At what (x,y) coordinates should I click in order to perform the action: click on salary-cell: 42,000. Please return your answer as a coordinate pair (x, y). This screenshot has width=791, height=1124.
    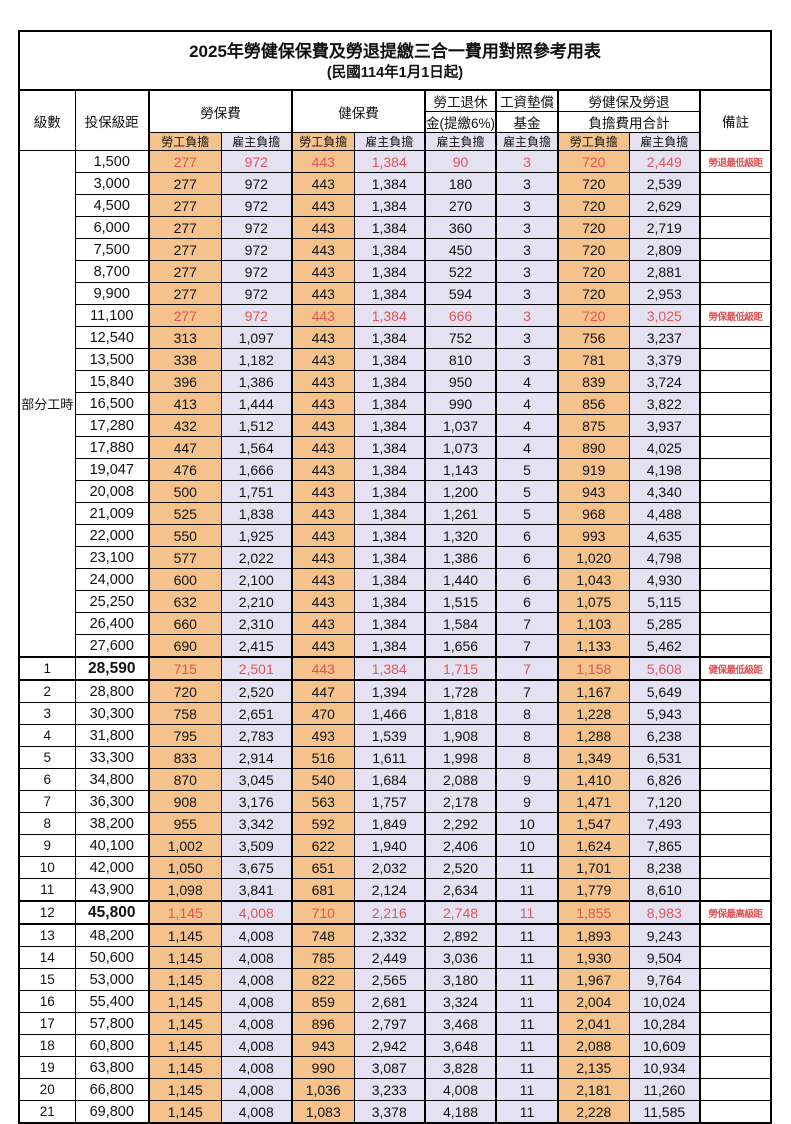
    Looking at the image, I should click on (112, 867).